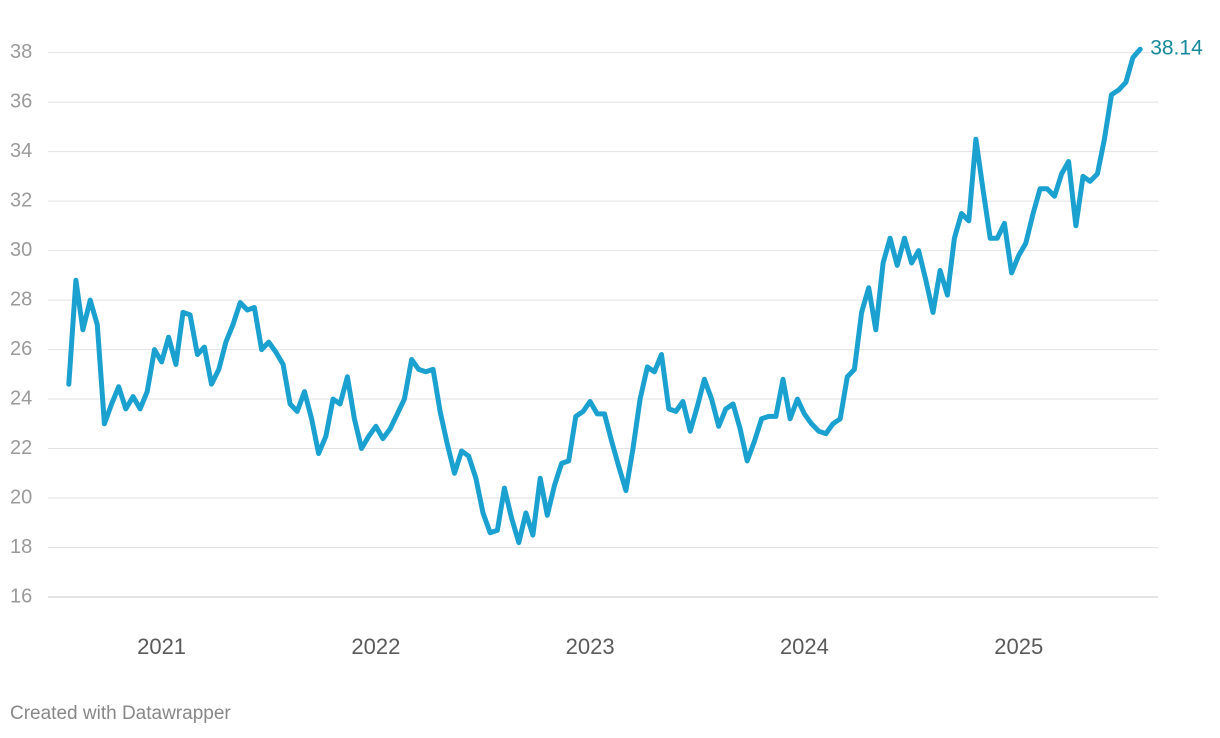 The height and width of the screenshot is (738, 1220). Describe the element at coordinates (21, 596) in the screenshot. I see `y-tick-label: 16` at that location.